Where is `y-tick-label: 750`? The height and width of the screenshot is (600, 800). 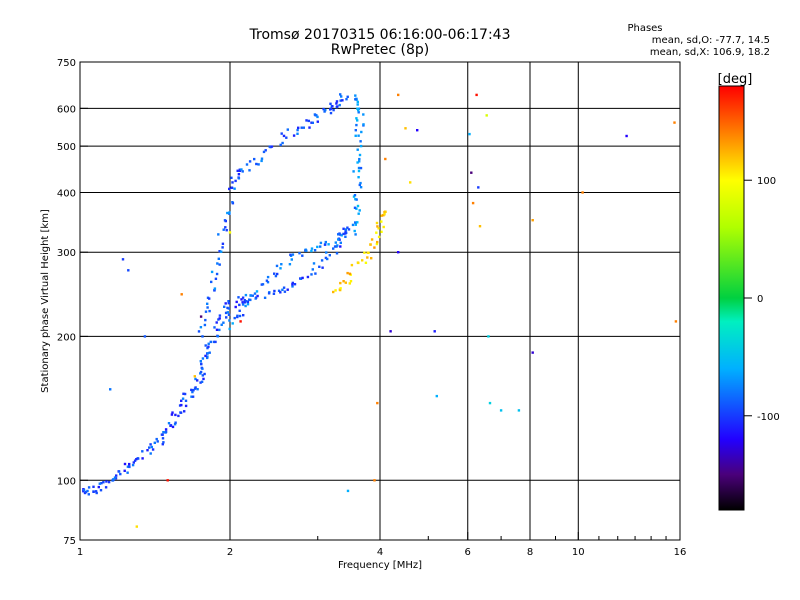 y-tick-label: 750 is located at coordinates (66, 63).